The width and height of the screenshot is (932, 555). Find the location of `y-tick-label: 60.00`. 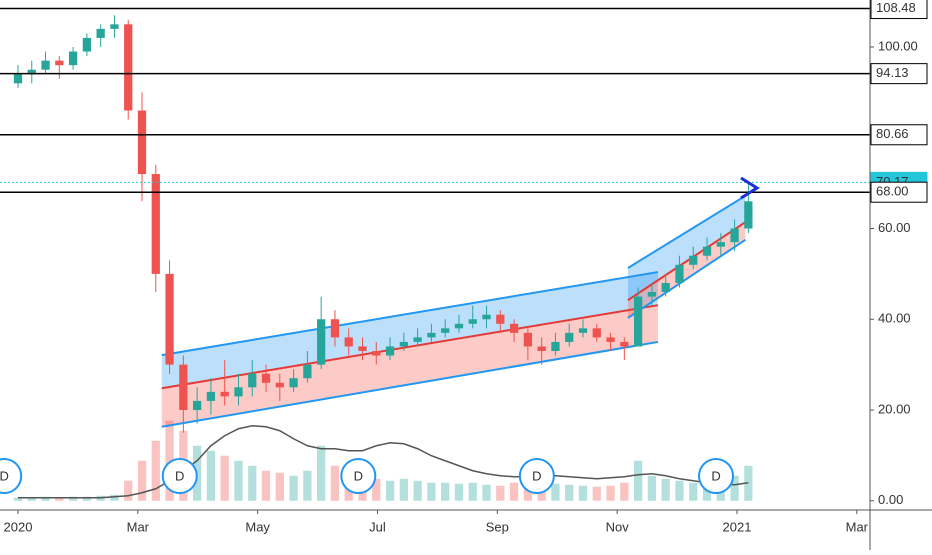

y-tick-label: 60.00 is located at coordinates (894, 227).